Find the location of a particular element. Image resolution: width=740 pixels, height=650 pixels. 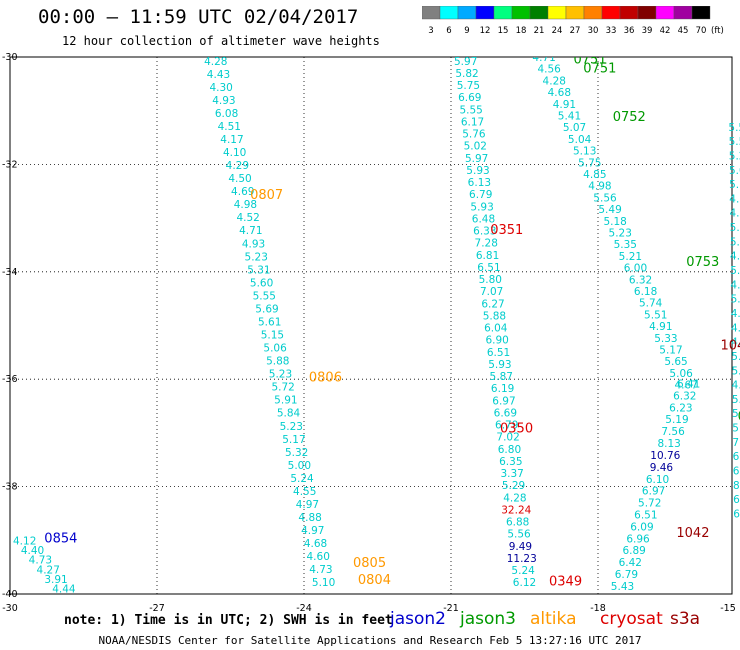

pass-time-label: 1041 is located at coordinates (730, 345).